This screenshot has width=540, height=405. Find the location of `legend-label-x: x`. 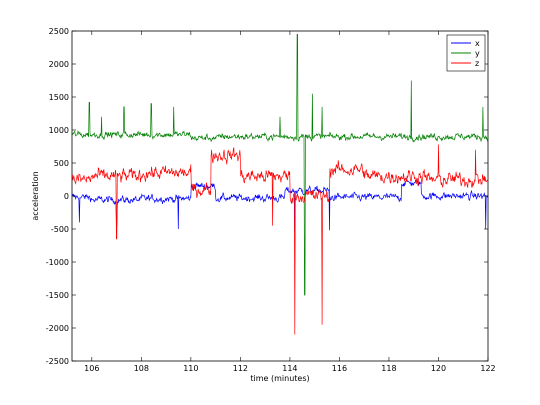

legend-label-x: x is located at coordinates (477, 43).